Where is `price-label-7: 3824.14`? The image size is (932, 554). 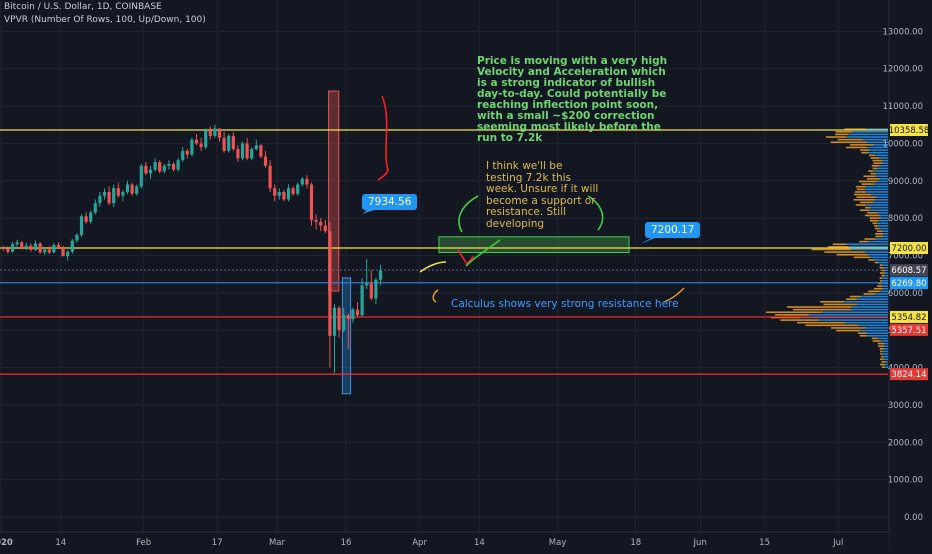 price-label-7: 3824.14 is located at coordinates (908, 375).